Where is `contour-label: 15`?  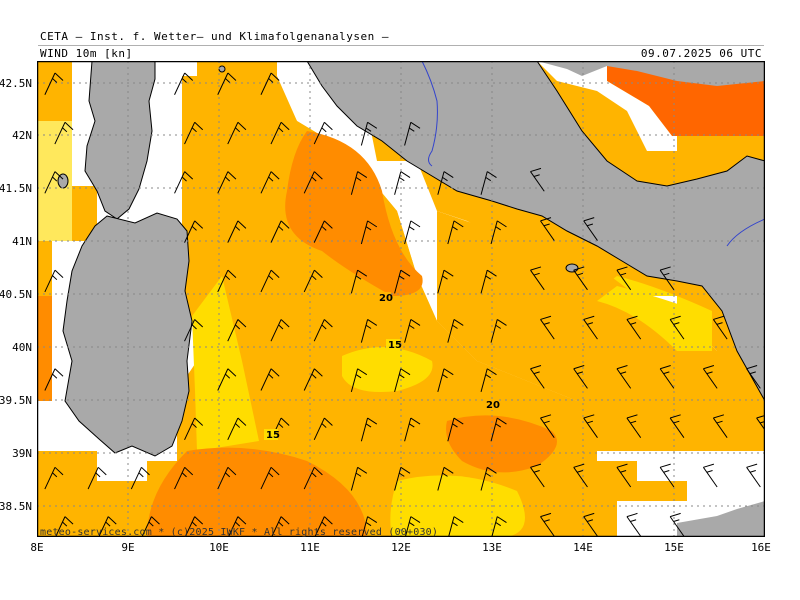 contour-label: 15 is located at coordinates (273, 435).